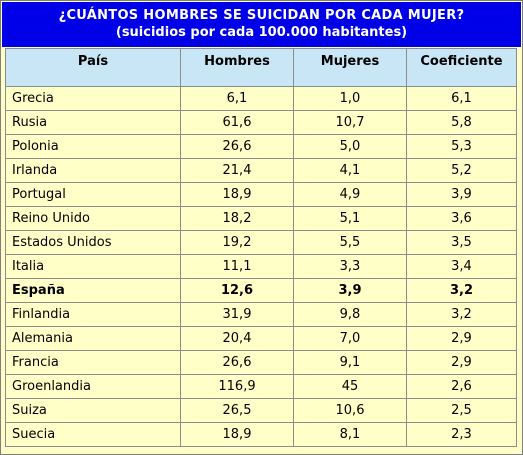 The height and width of the screenshot is (455, 523). Describe the element at coordinates (350, 314) in the screenshot. I see `cell-mujeres: 9,8` at that location.